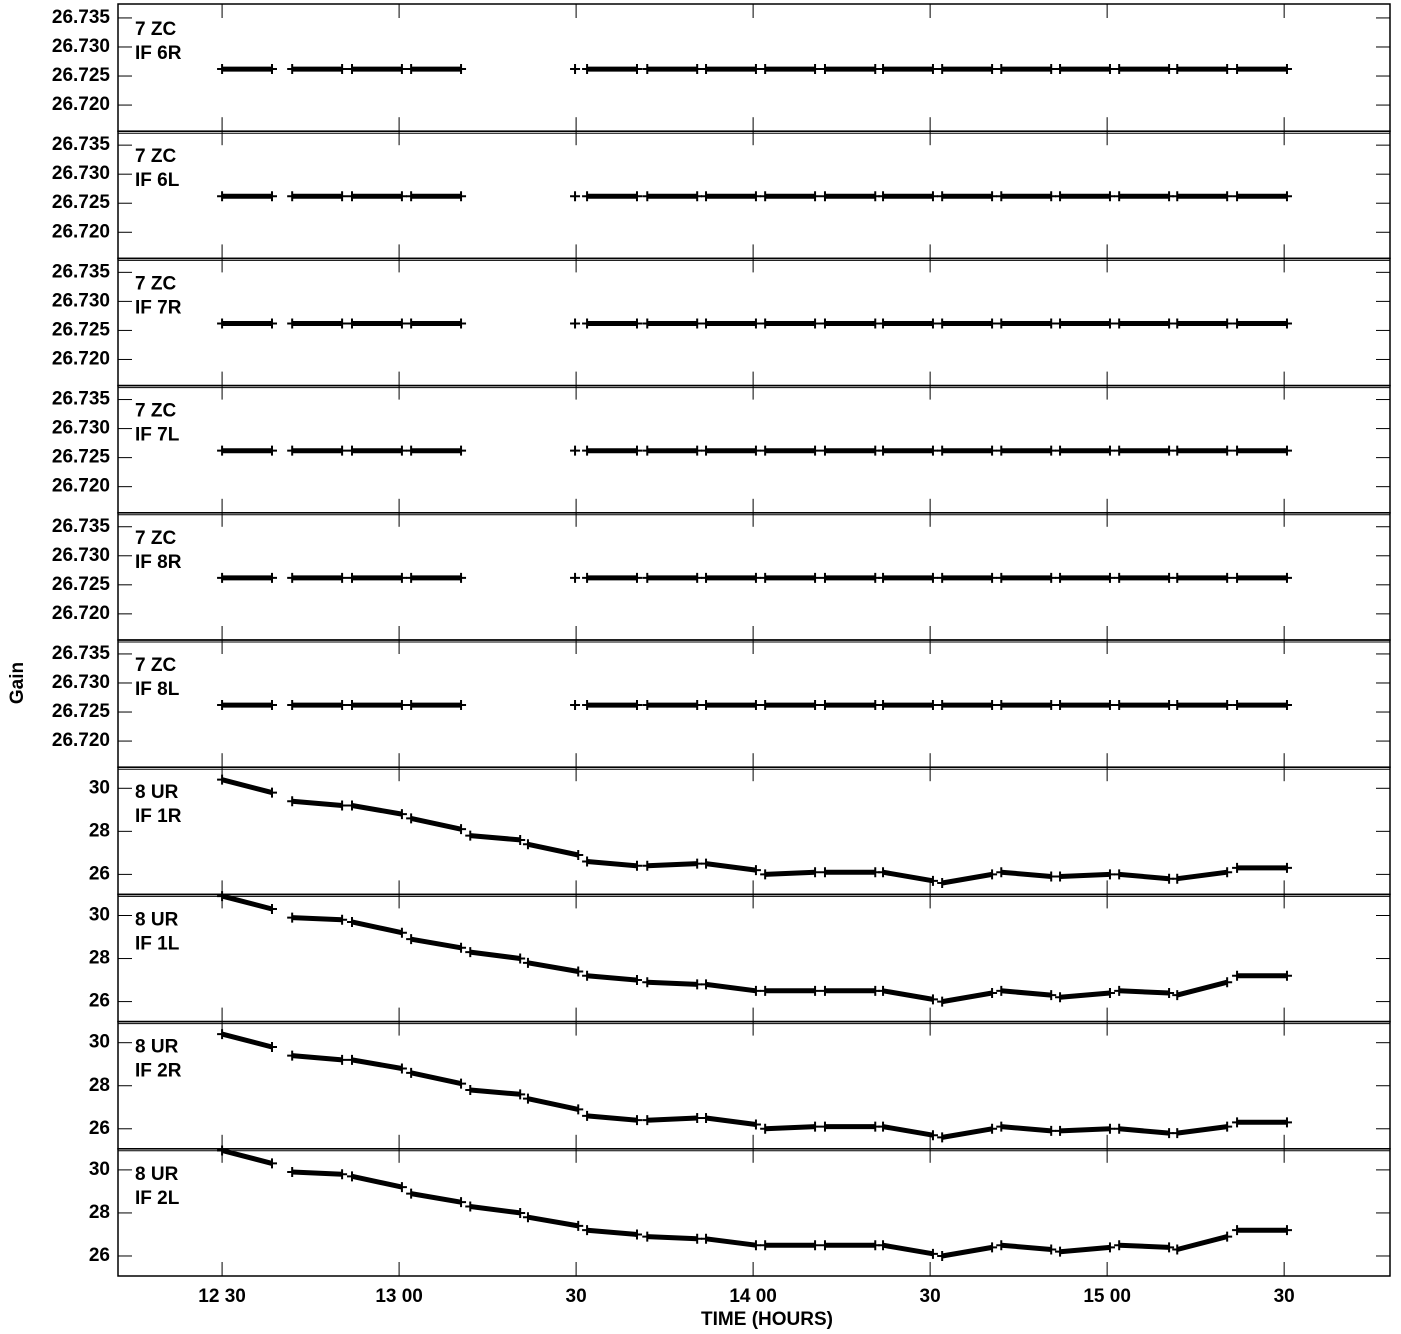 The height and width of the screenshot is (1334, 1401). Describe the element at coordinates (99, 1255) in the screenshot. I see `y-tick-label: 26` at that location.